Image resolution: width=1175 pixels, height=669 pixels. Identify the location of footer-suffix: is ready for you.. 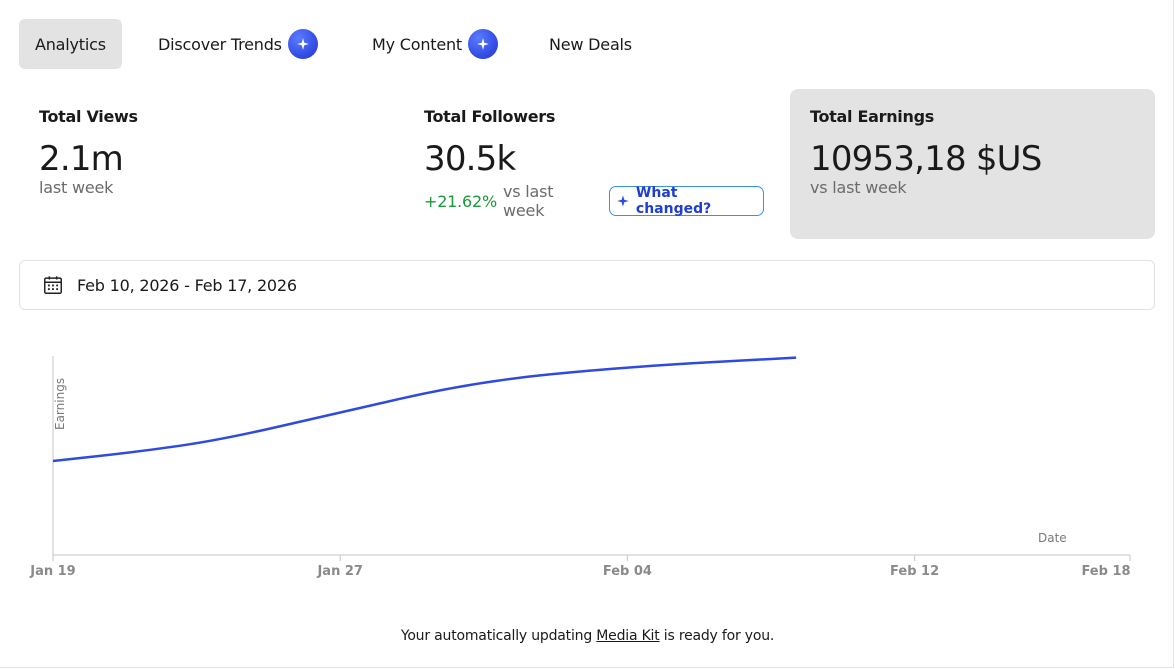
(717, 636).